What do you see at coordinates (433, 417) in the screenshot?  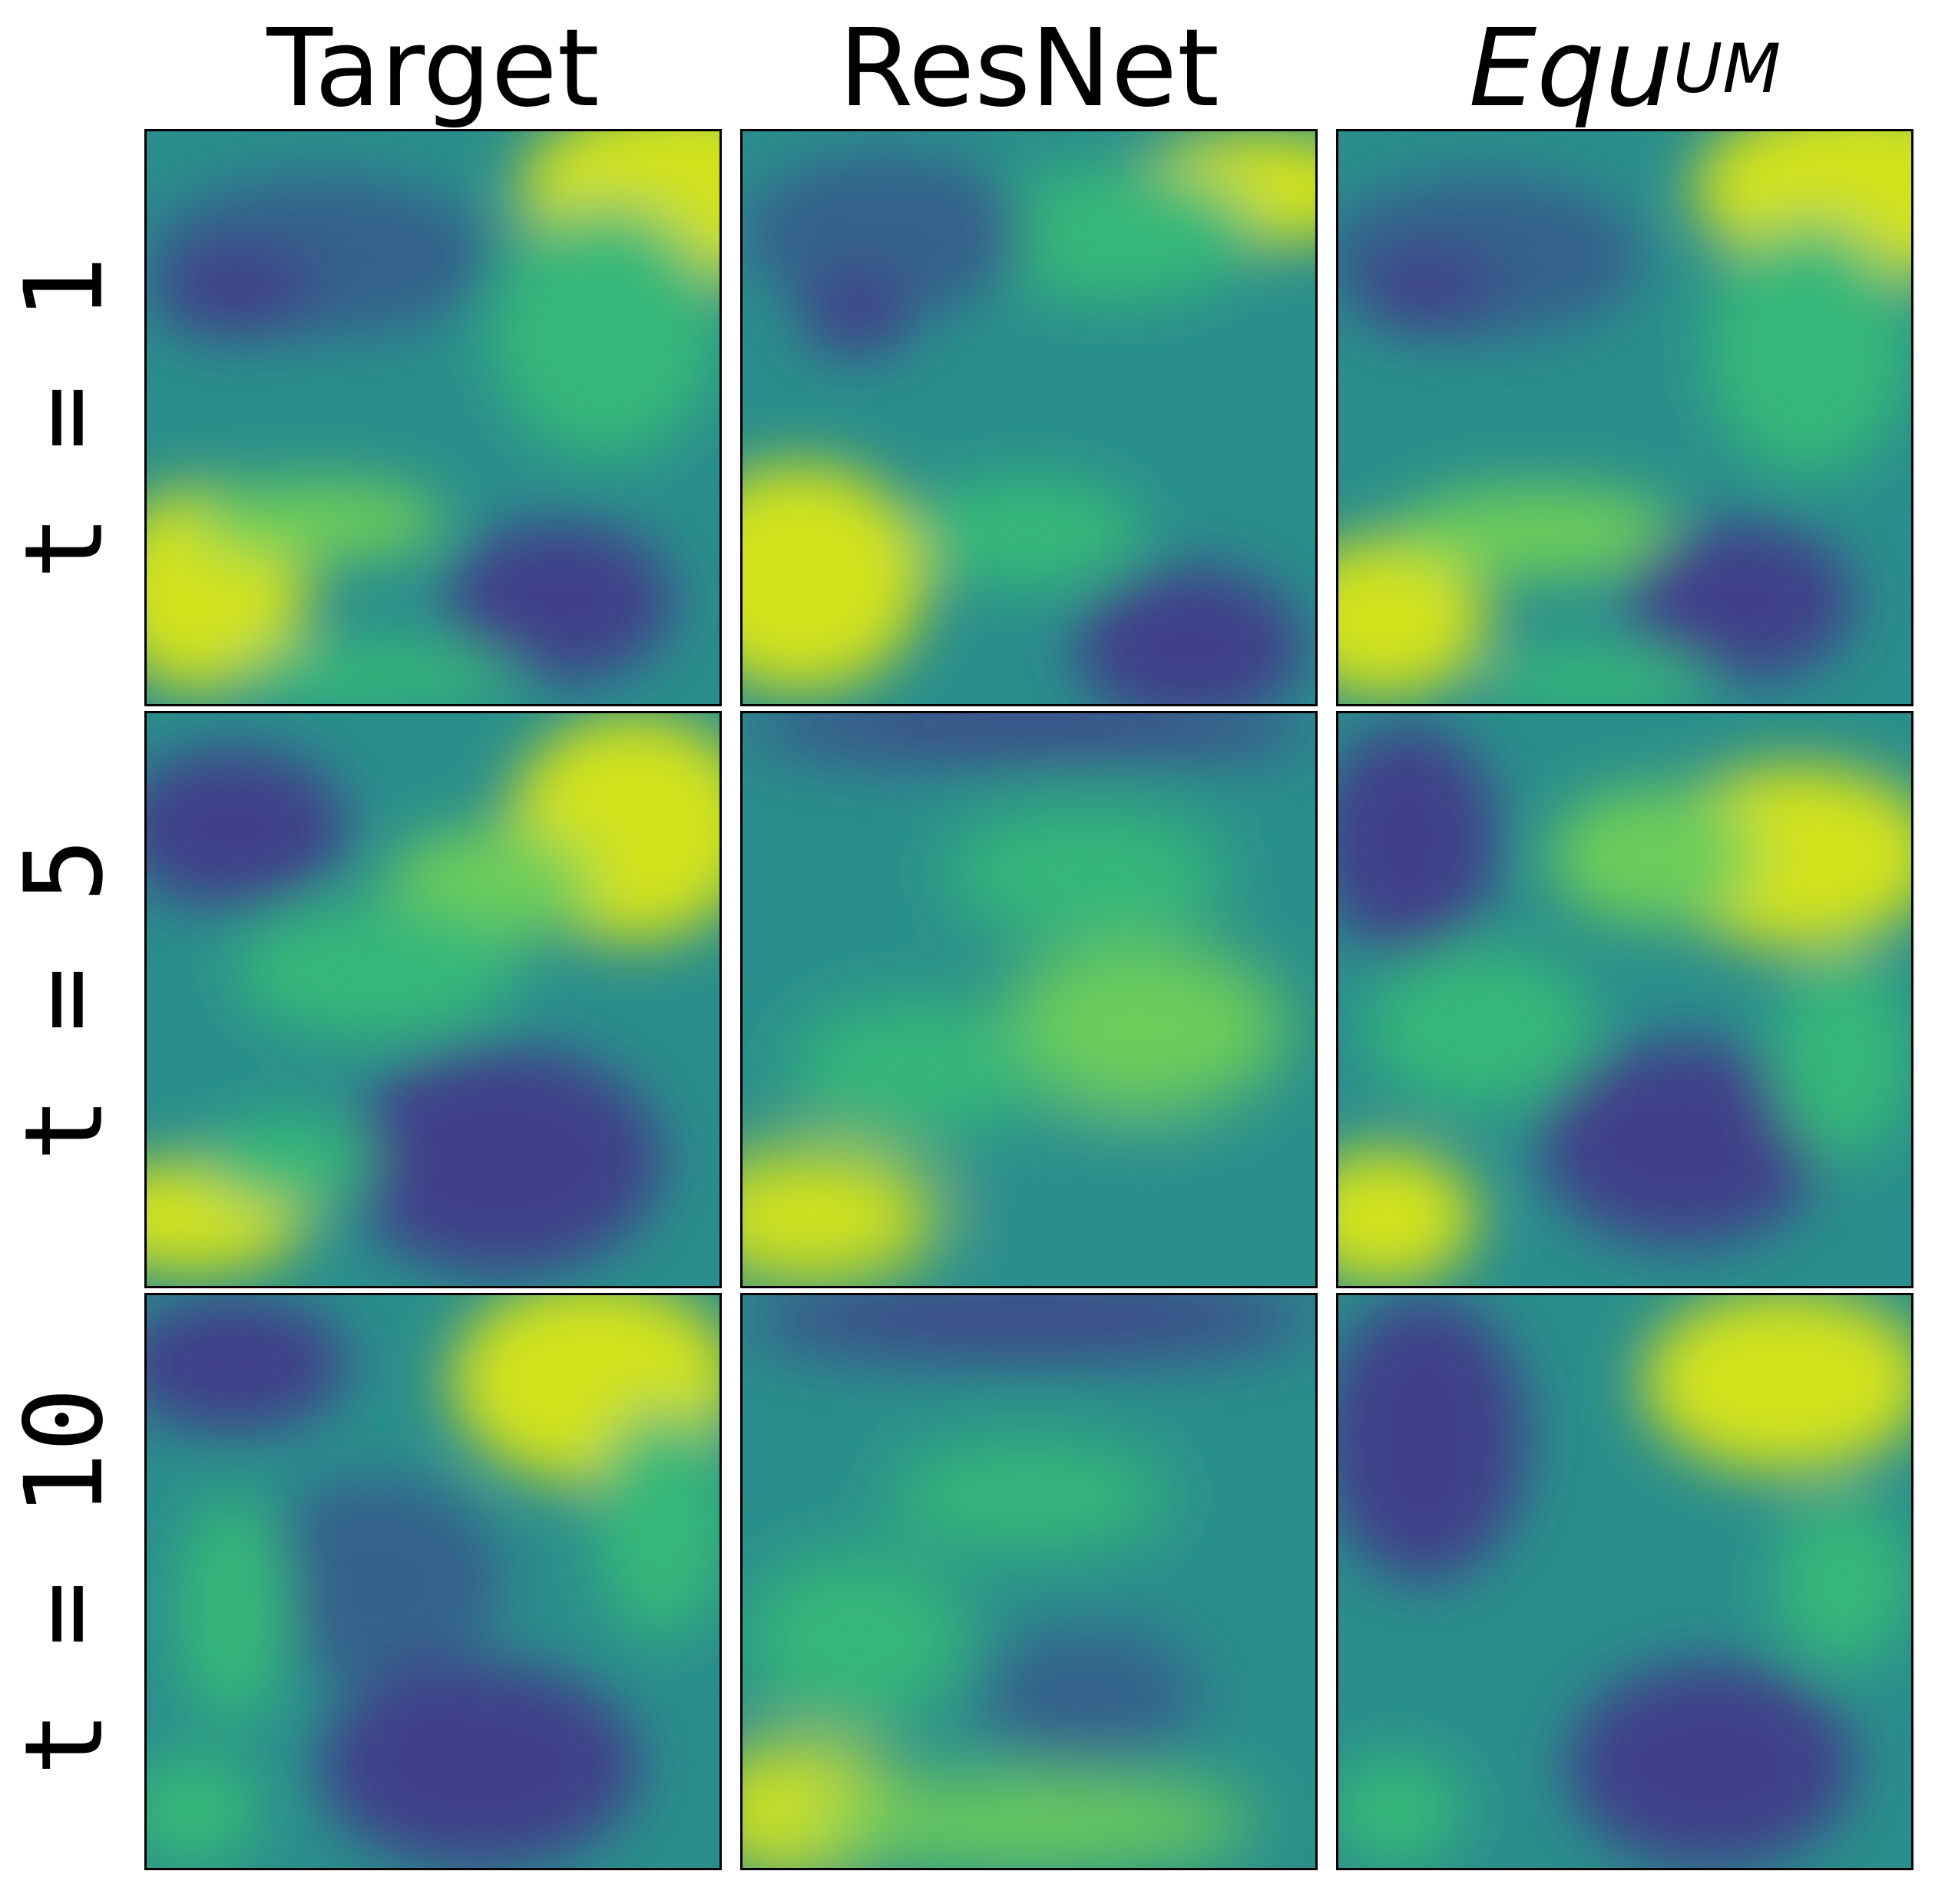 I see `panel-target-t1` at bounding box center [433, 417].